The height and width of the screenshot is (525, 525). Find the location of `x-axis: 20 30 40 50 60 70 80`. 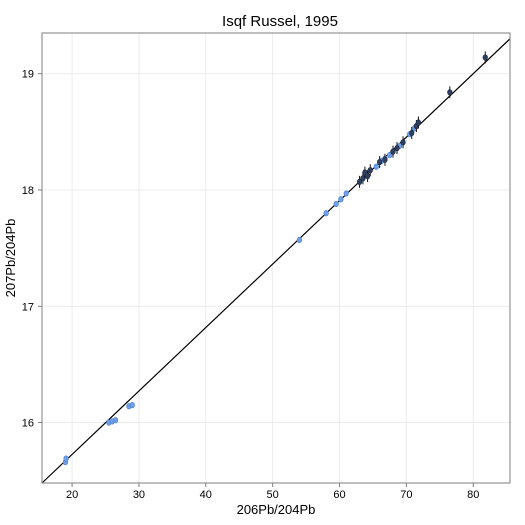

x-axis: 20 30 40 50 60 70 80 is located at coordinates (272, 492).